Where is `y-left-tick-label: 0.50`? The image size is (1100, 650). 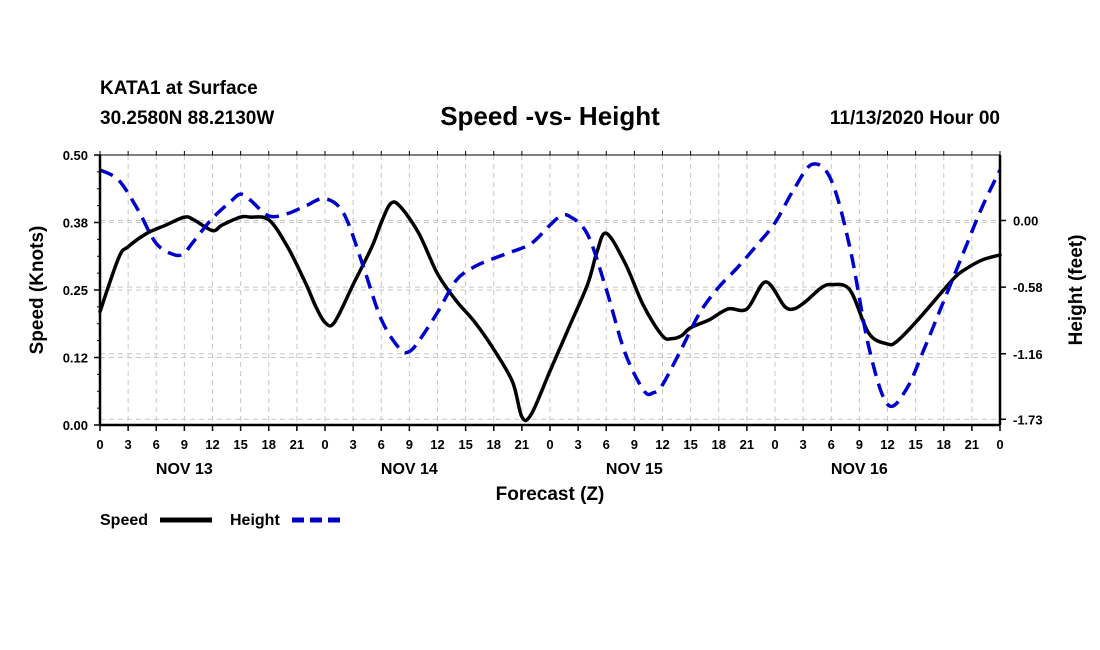
y-left-tick-label: 0.50 is located at coordinates (75, 155).